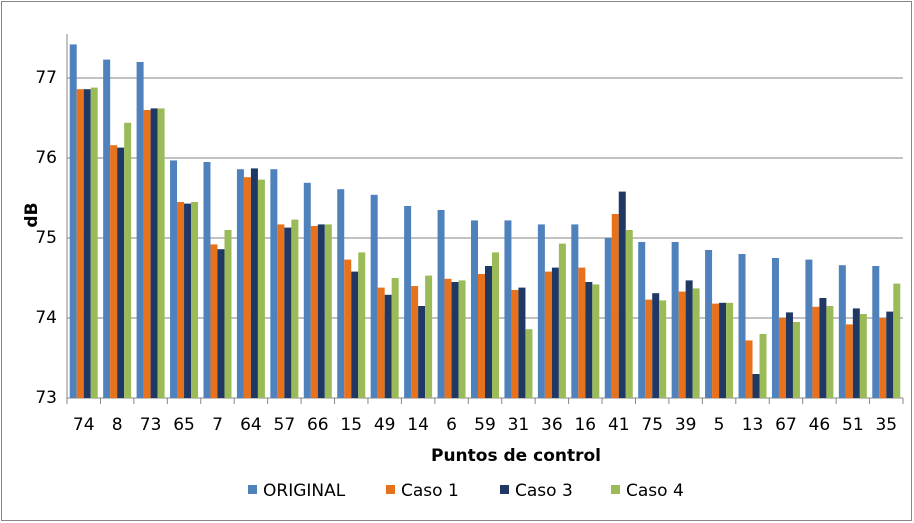  I want to click on legend-label: Caso 3, so click(544, 491).